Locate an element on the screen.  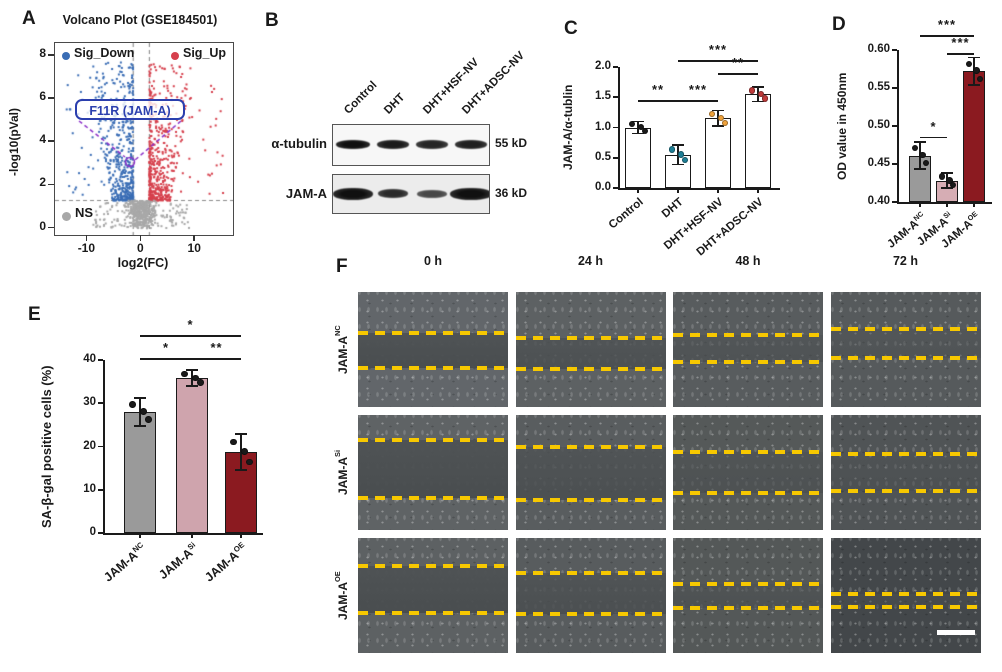
y-tick-label: 1.5 is located at coordinates (603, 96).